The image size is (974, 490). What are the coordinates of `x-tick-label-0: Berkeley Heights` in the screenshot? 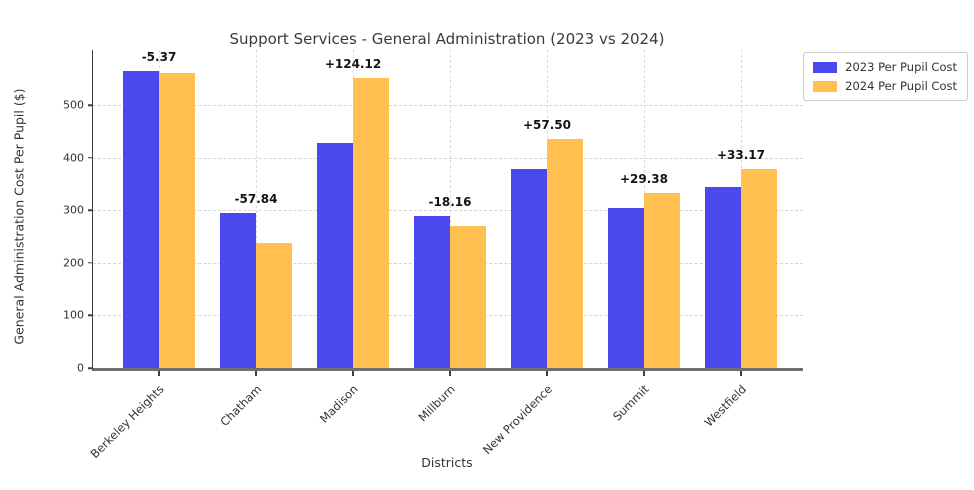 It's located at (127, 422).